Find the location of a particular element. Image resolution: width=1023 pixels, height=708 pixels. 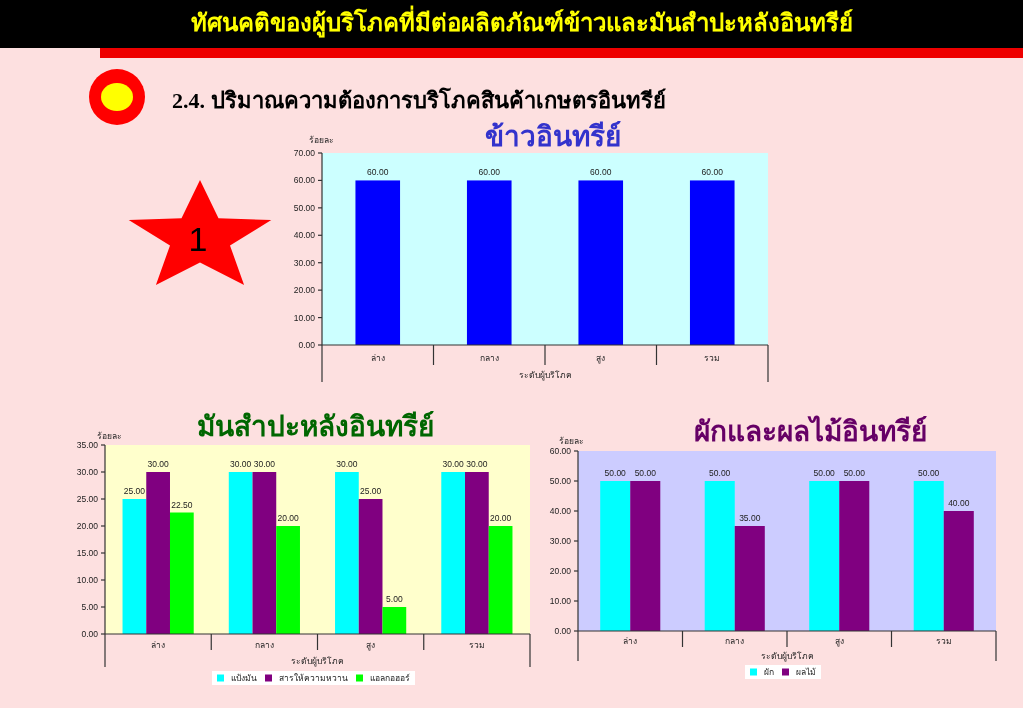

y-tick-label: 25.00 is located at coordinates (87, 499).